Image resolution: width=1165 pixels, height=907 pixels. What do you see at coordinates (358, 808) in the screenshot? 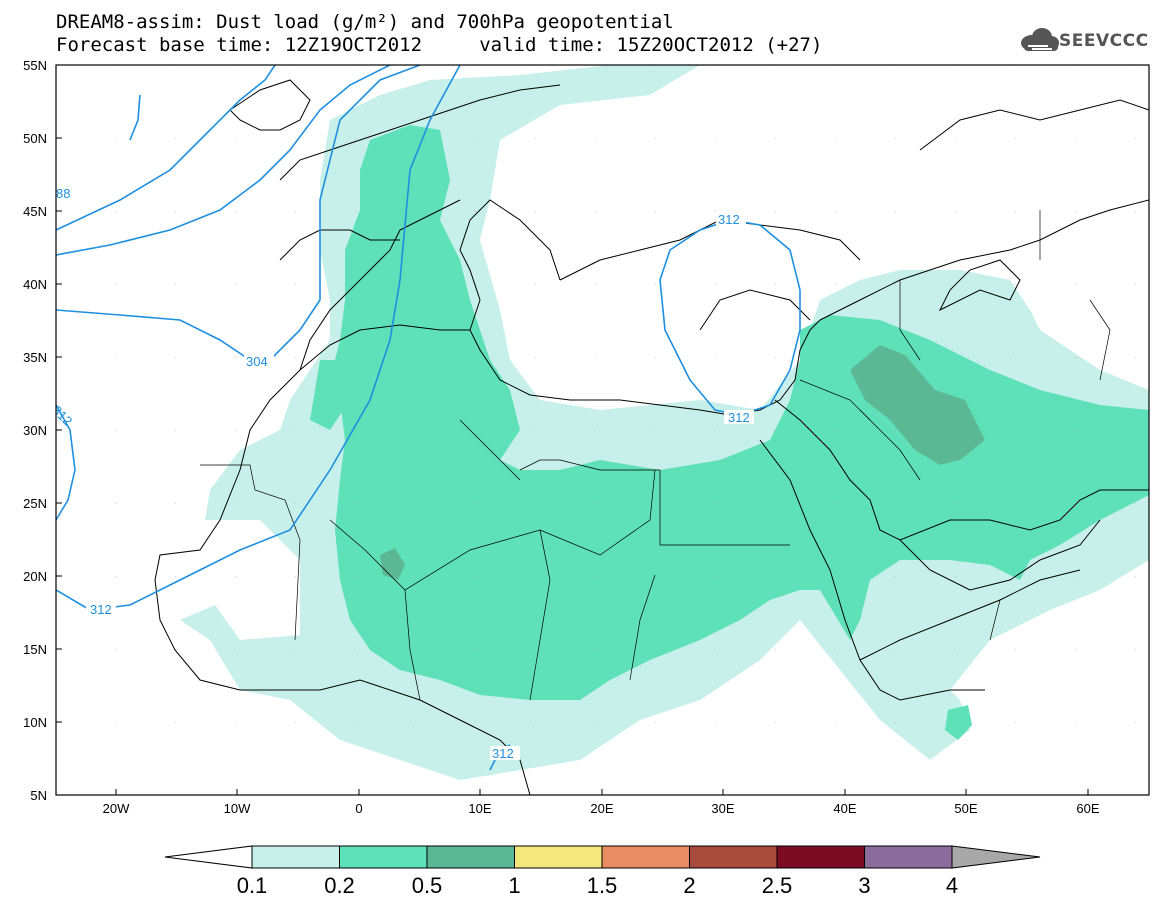
I see `lon-label-0: 0` at bounding box center [358, 808].